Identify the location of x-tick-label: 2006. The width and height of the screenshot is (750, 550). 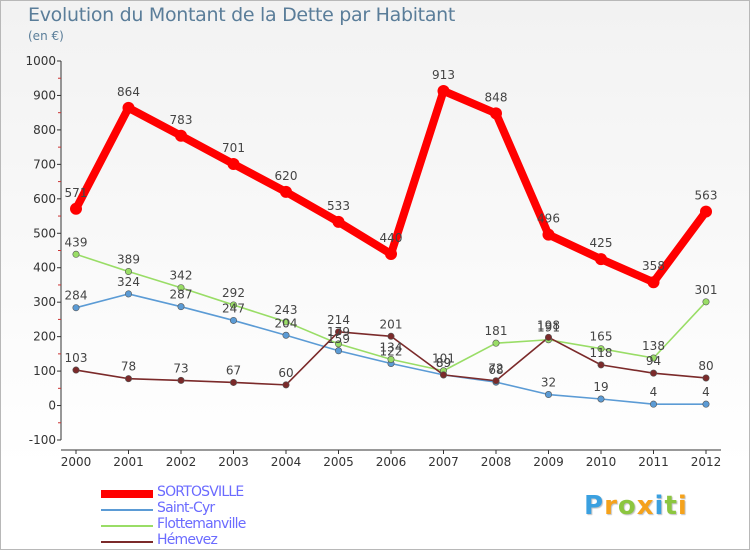
(391, 462).